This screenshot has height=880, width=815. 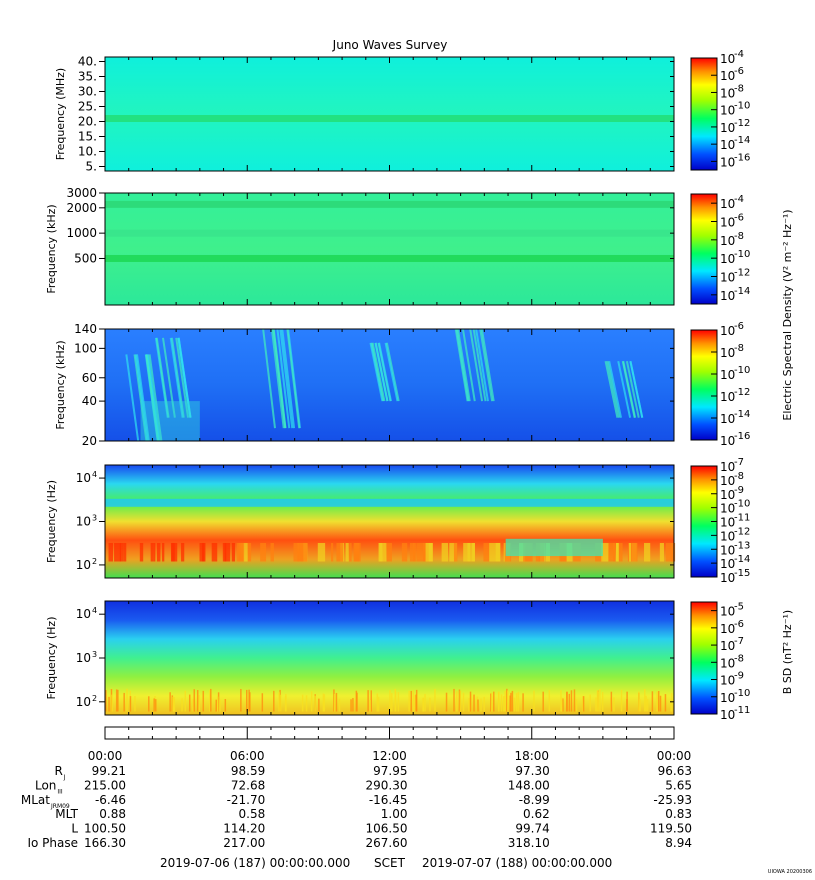 I want to click on y-tick-label: 20, so click(x=89, y=441).